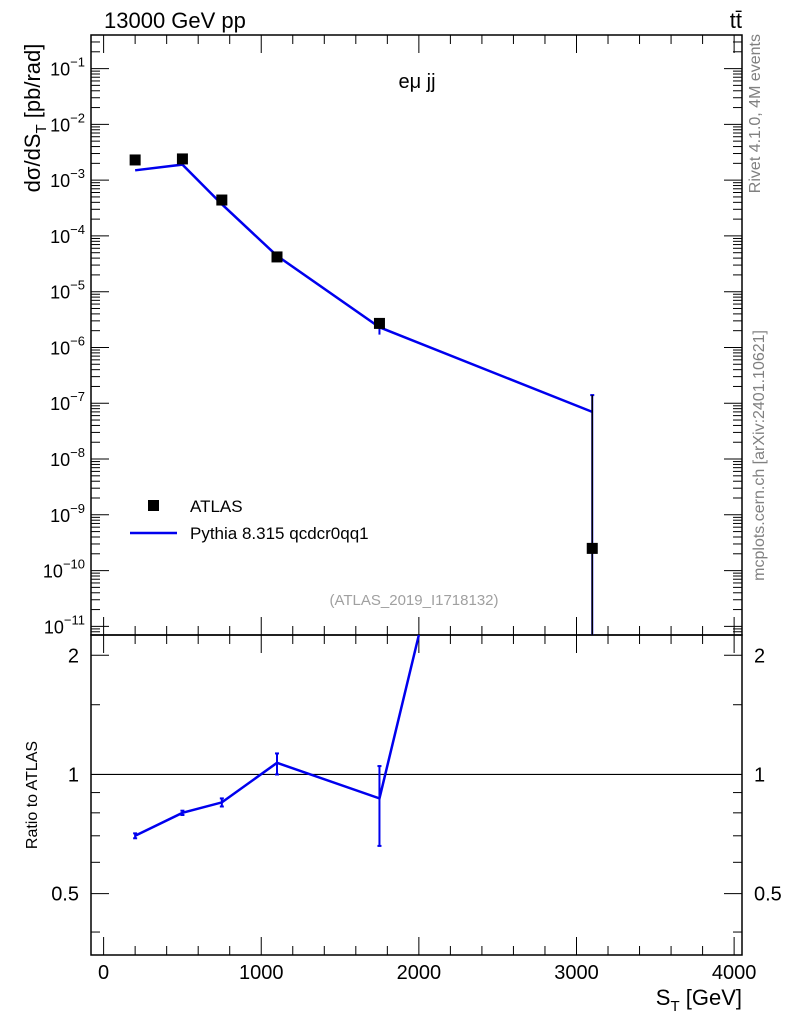  I want to click on ratio-y-axis-label: Ratio to ATLAS, so click(32, 795).